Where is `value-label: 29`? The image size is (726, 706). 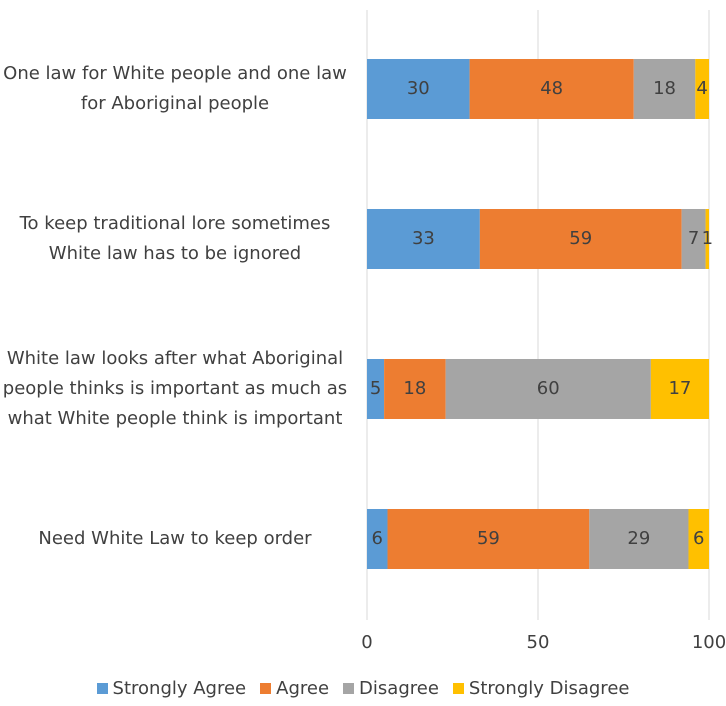
value-label: 29 is located at coordinates (638, 538).